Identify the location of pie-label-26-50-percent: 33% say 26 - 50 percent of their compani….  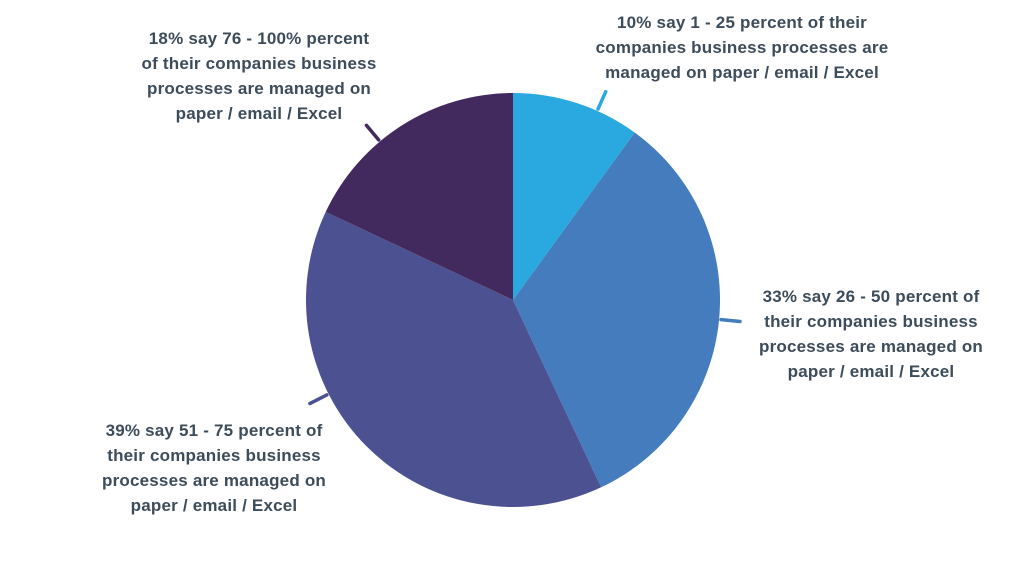
(870, 334).